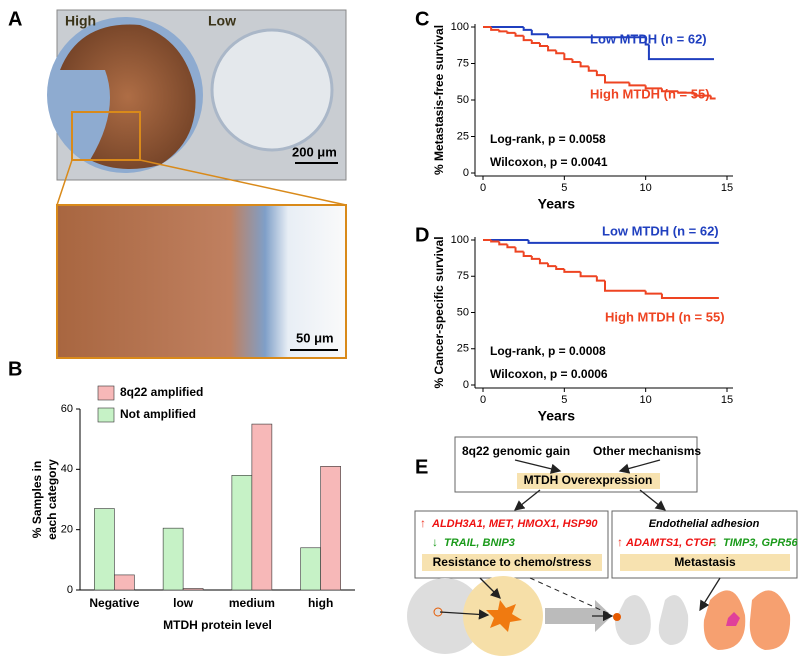 This screenshot has height=662, width=800. What do you see at coordinates (460, 240) in the screenshot?
I see `y-tick-label: 100` at bounding box center [460, 240].